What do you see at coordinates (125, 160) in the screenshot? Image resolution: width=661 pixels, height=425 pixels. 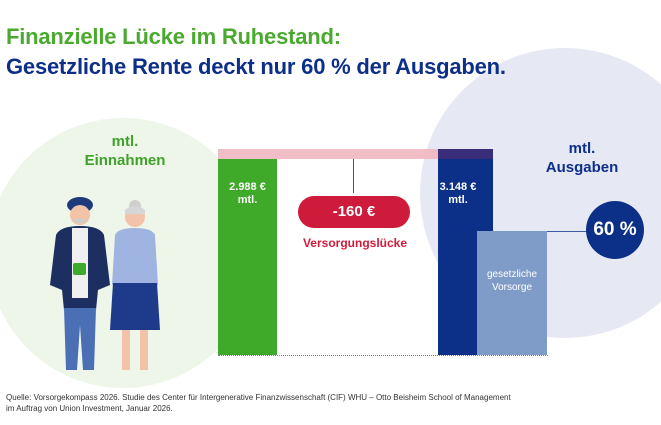 I see `income-label-line2: Einnahmen` at bounding box center [125, 160].